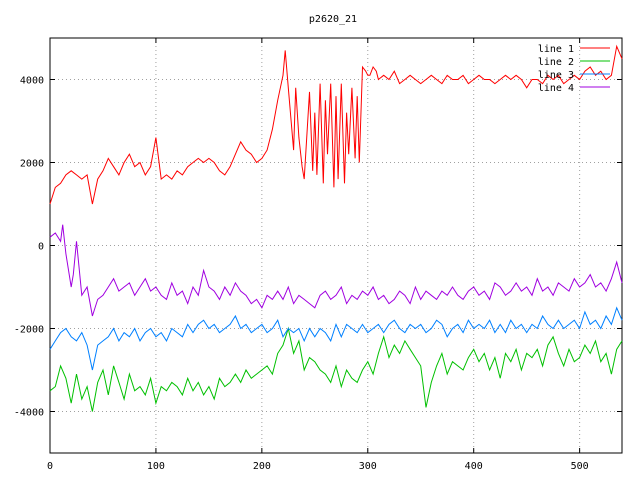 The height and width of the screenshot is (480, 640). Describe the element at coordinates (156, 466) in the screenshot. I see `x-tick-label: 100` at that location.